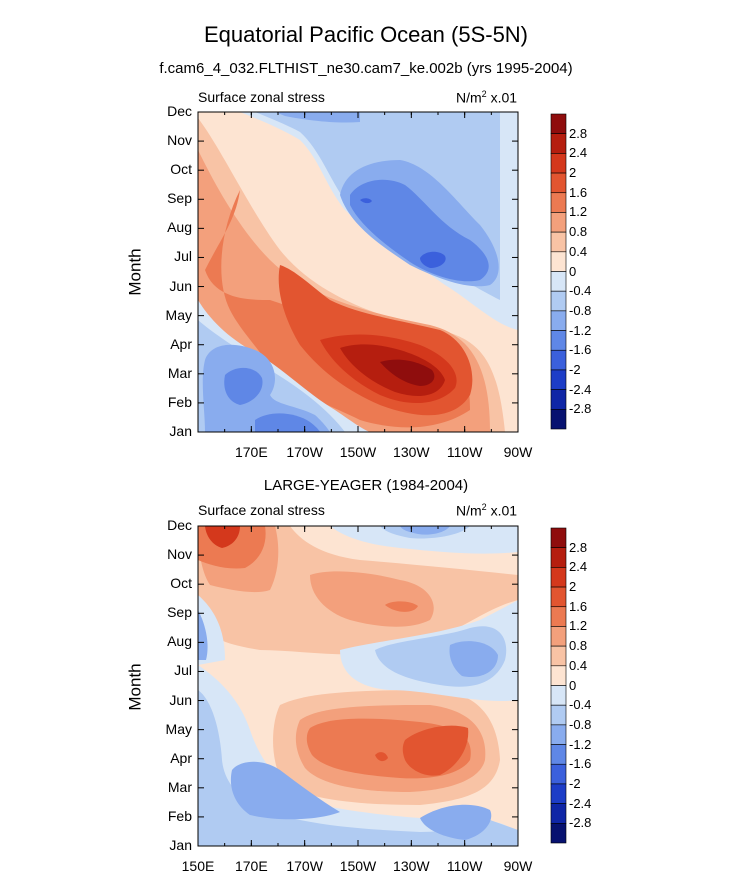  Describe the element at coordinates (487, 97) in the screenshot. I see `panel1-units-label: N/m2 x.01` at that location.